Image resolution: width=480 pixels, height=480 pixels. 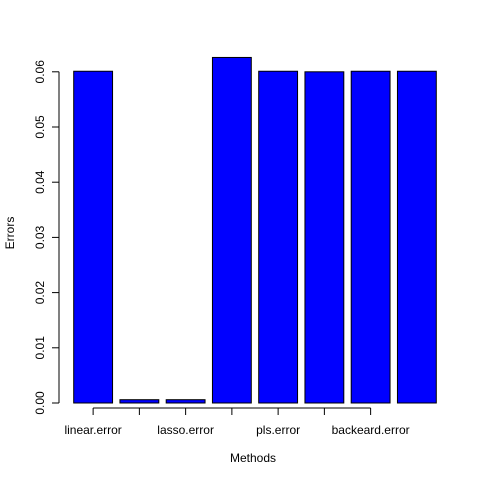 I want to click on y-tick-label: 0.02, so click(x=40, y=293).